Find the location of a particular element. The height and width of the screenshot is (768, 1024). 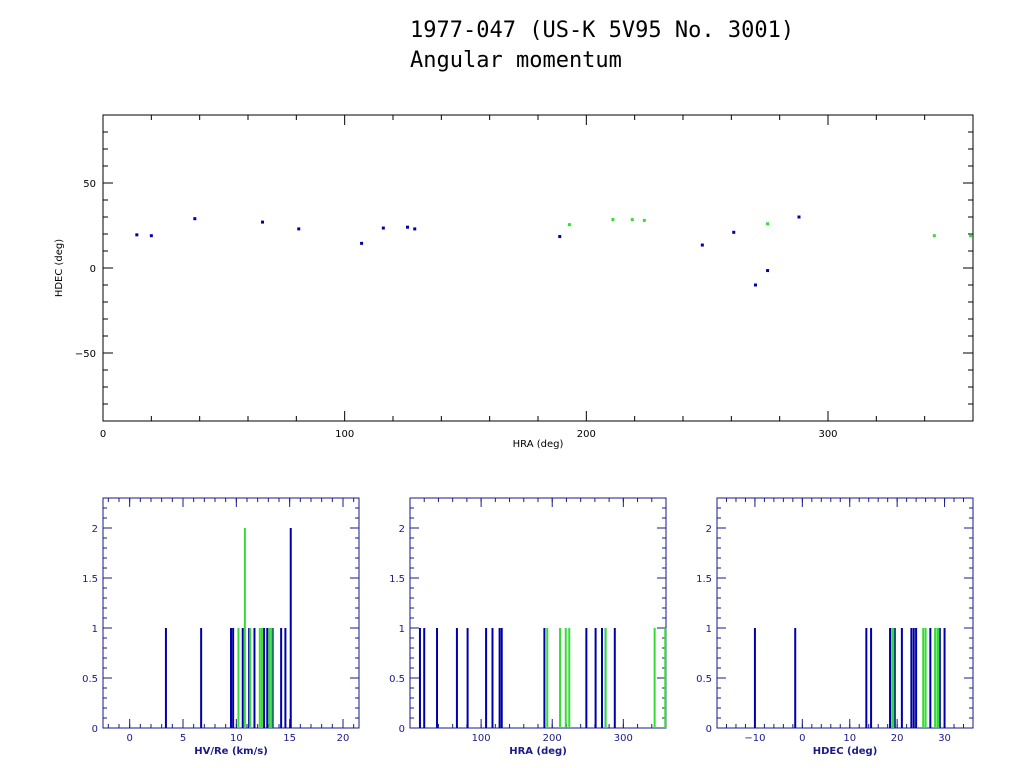

histogram-hra-panel: 100 200 300 0 0.5 1 1.5 2 HRA (deg) is located at coordinates (528, 627).